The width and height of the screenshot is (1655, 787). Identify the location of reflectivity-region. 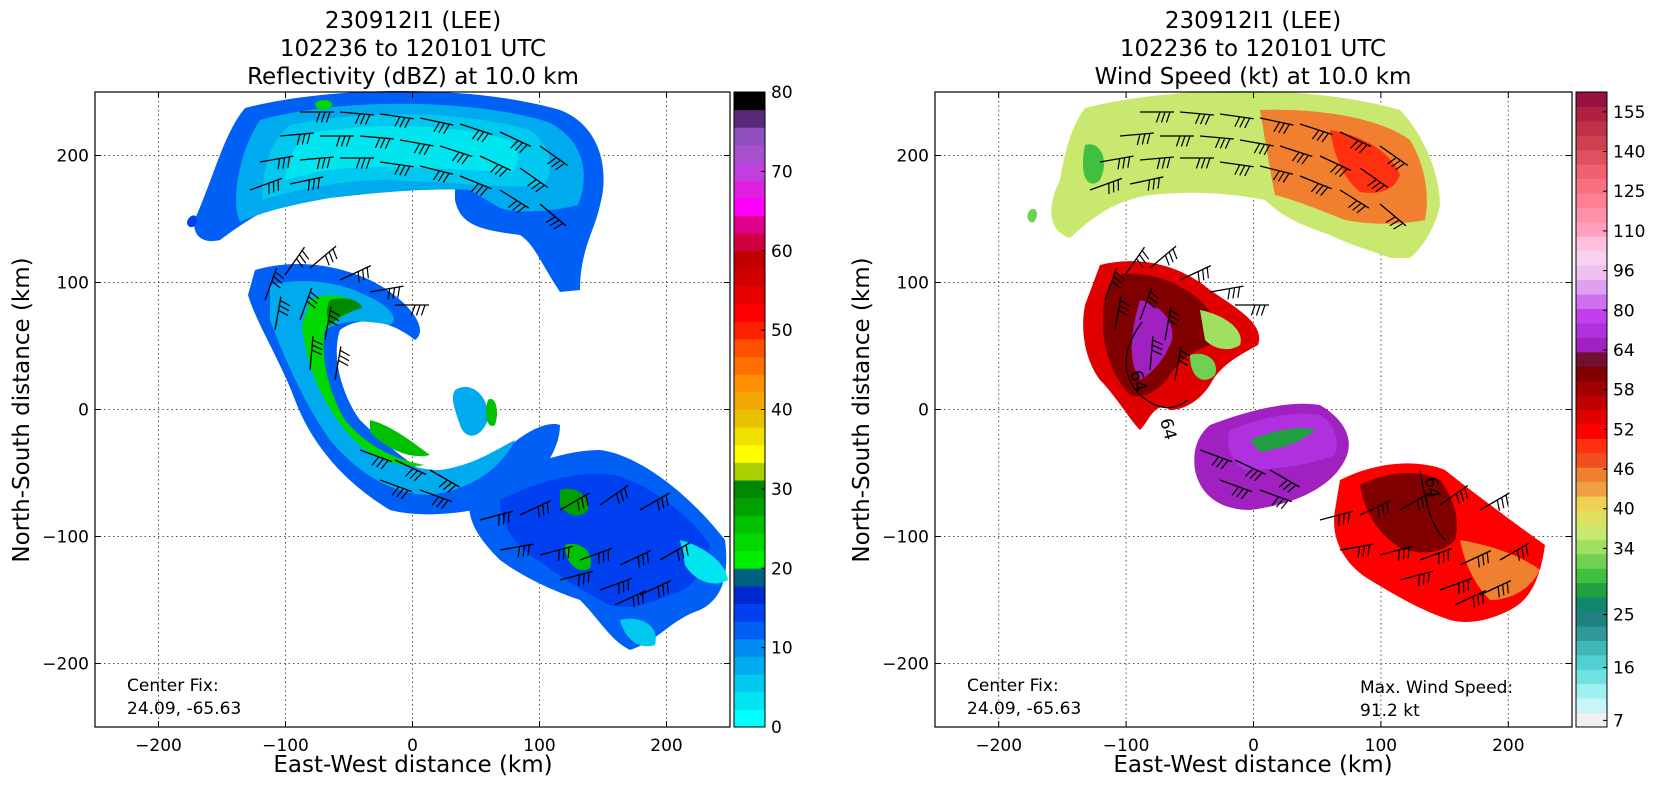
(578, 557).